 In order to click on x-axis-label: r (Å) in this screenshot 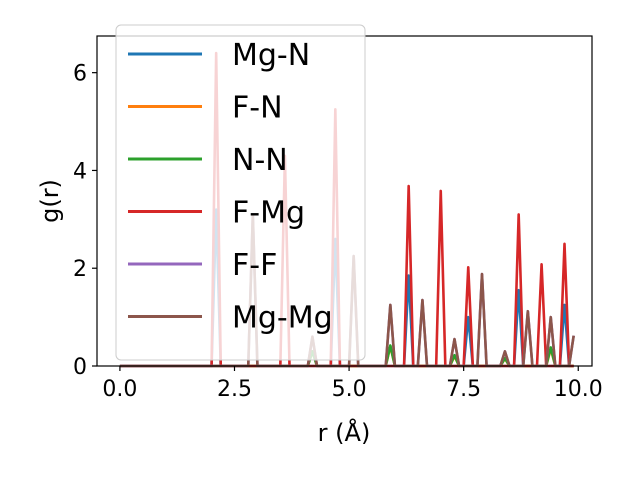, I will do `click(344, 432)`.